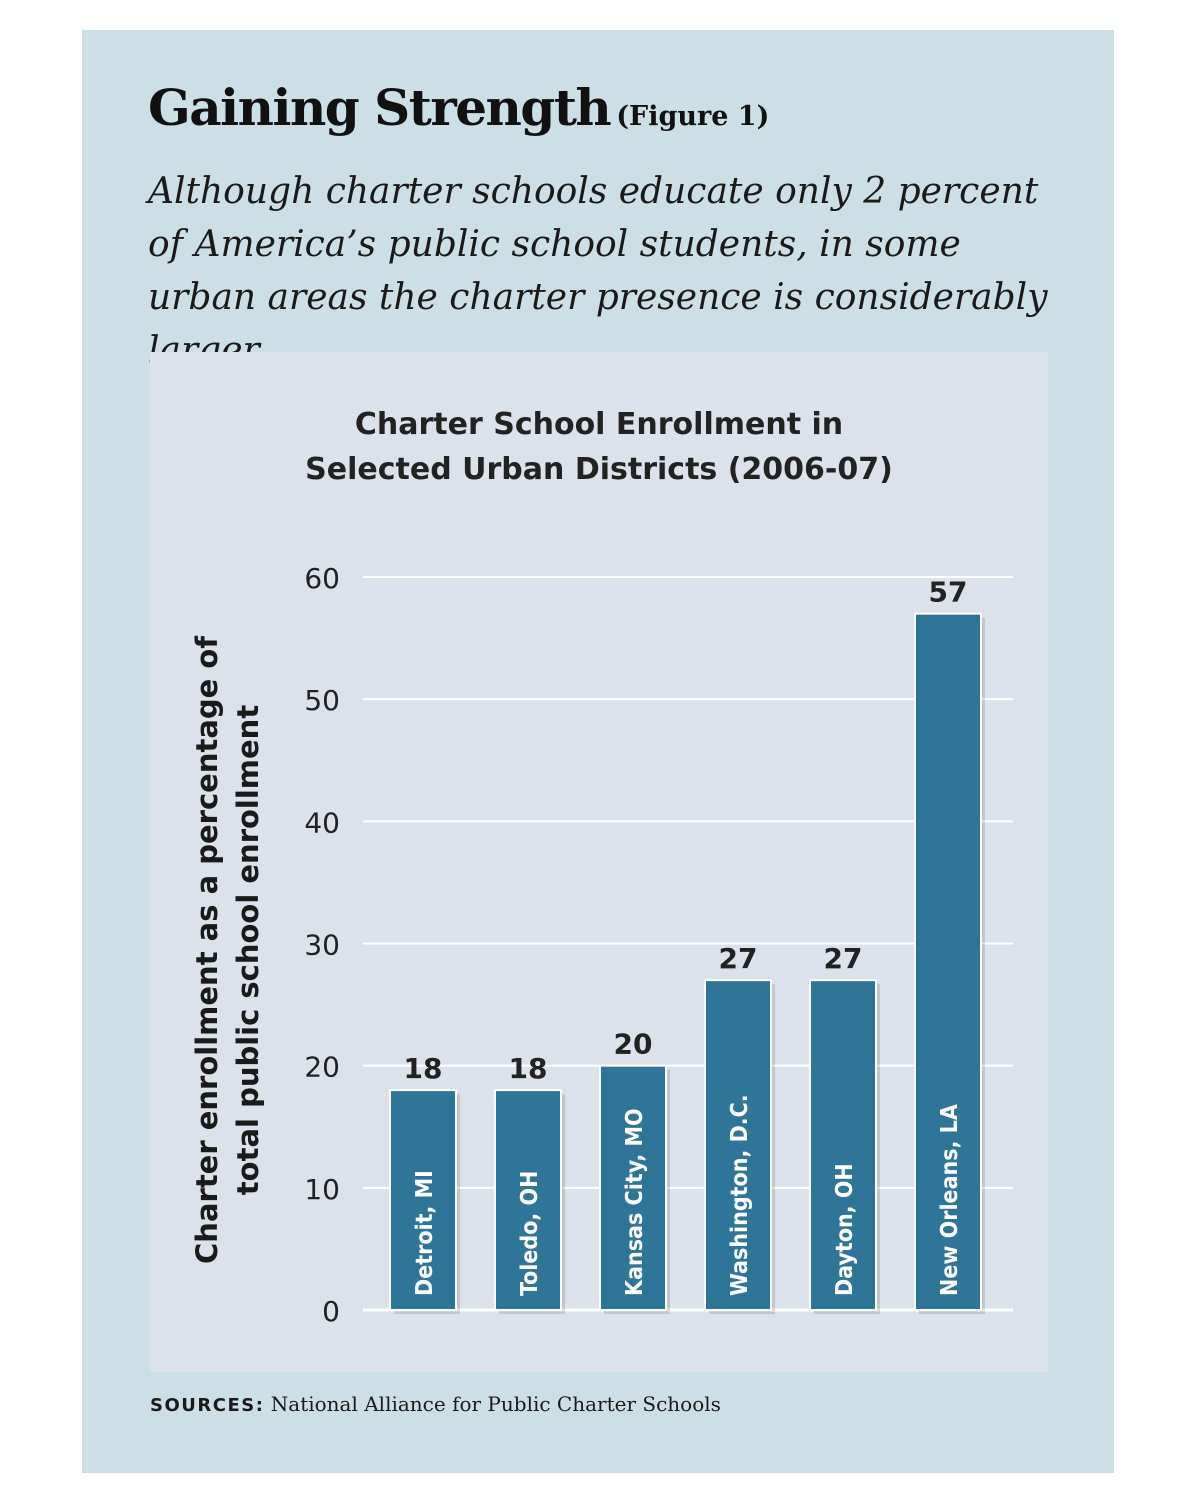  What do you see at coordinates (322, 1189) in the screenshot?
I see `y-tick-label: 10` at bounding box center [322, 1189].